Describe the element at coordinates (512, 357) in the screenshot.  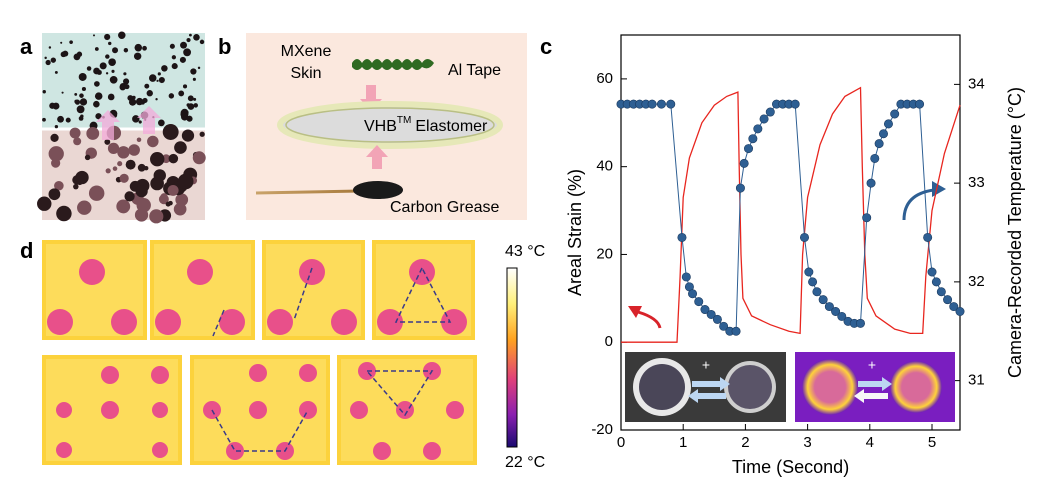
I see `colorbar` at that location.